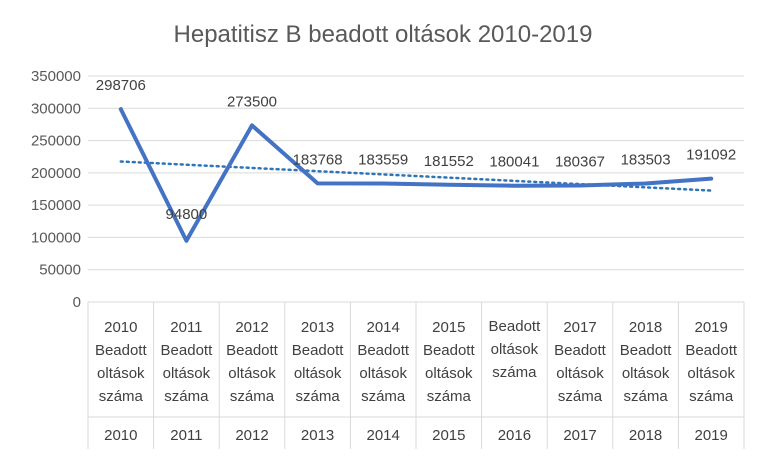 Image resolution: width=767 pixels, height=457 pixels. Describe the element at coordinates (251, 327) in the screenshot. I see `category-label: 2012` at that location.